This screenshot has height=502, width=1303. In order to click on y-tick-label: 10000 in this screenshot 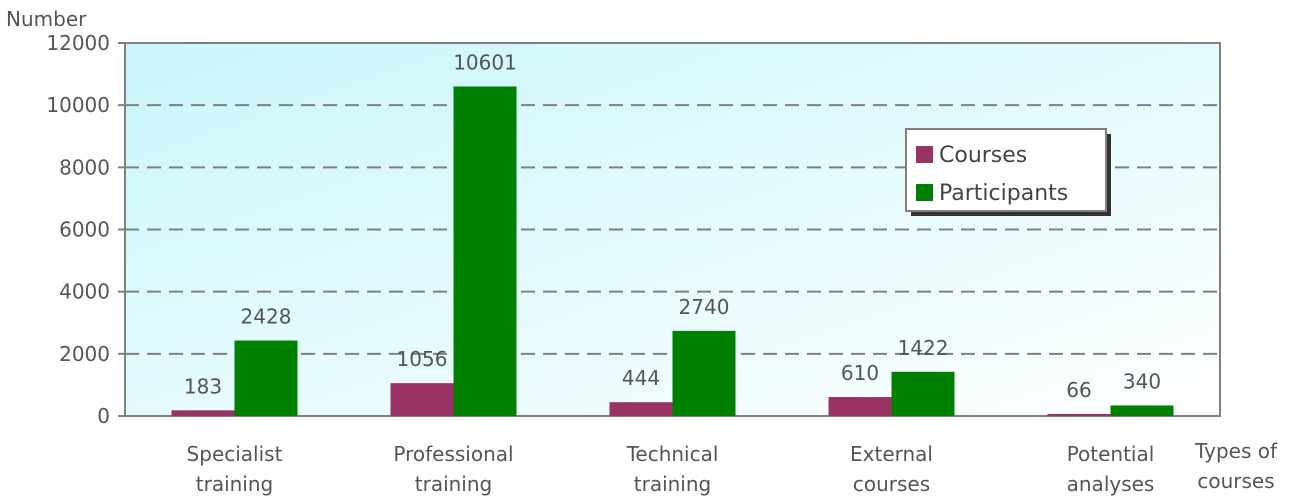, I will do `click(78, 105)`.